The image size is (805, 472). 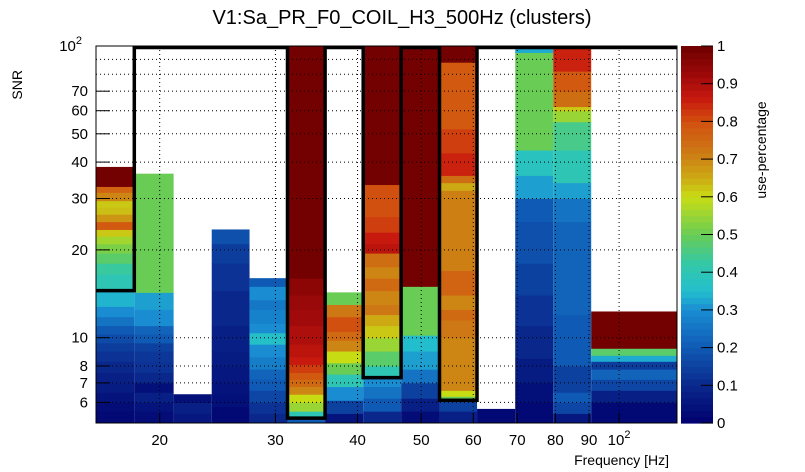 What do you see at coordinates (84, 366) in the screenshot?
I see `y-tick-label: 8` at bounding box center [84, 366].